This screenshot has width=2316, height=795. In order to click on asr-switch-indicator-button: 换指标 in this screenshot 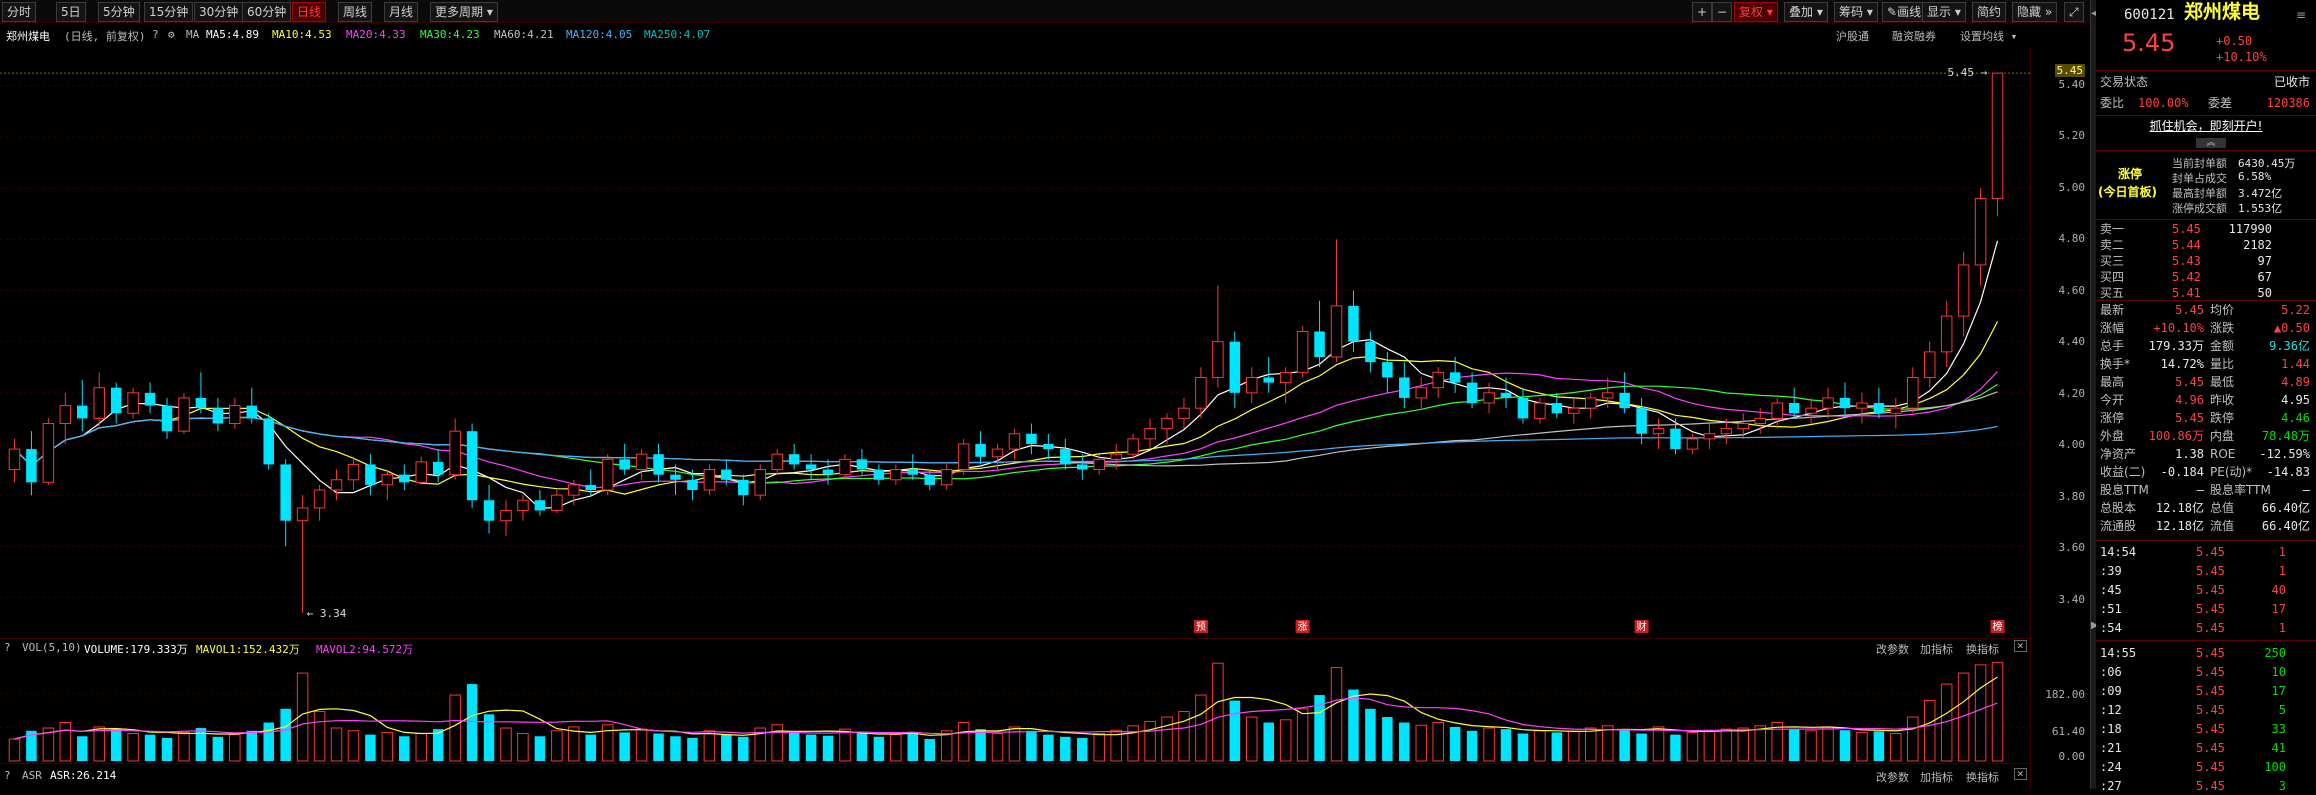, I will do `click(1982, 777)`.